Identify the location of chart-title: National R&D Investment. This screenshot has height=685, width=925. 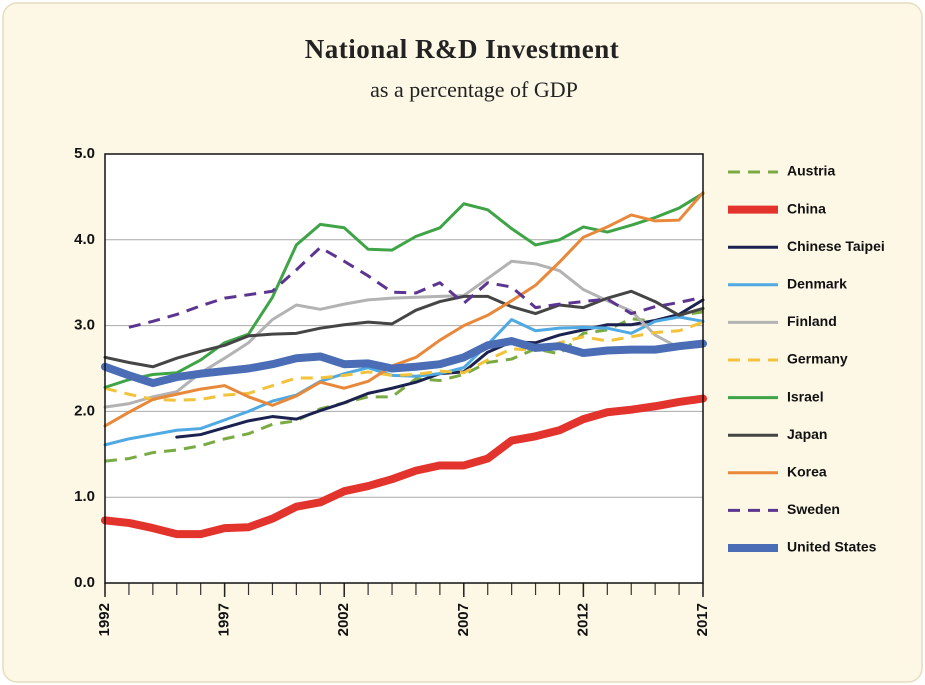
(462, 49).